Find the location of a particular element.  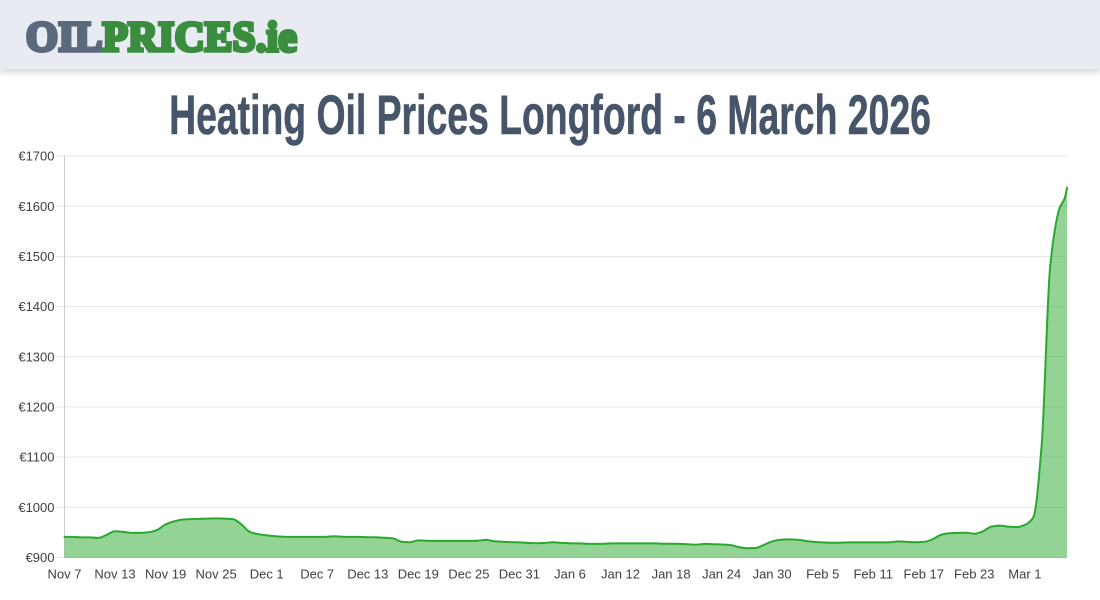

svg-text: Dec 7 is located at coordinates (317, 574).